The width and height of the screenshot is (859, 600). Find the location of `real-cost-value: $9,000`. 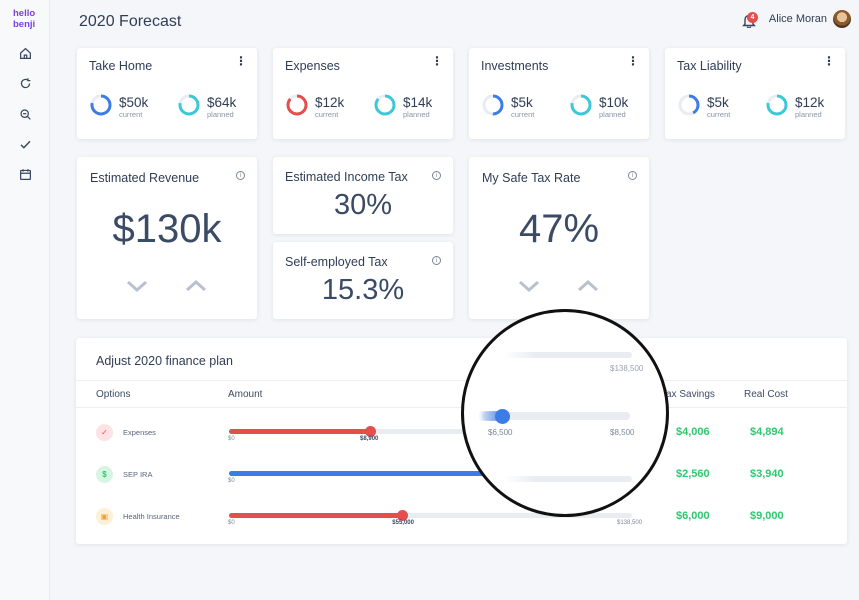

real-cost-value: $9,000 is located at coordinates (767, 516).